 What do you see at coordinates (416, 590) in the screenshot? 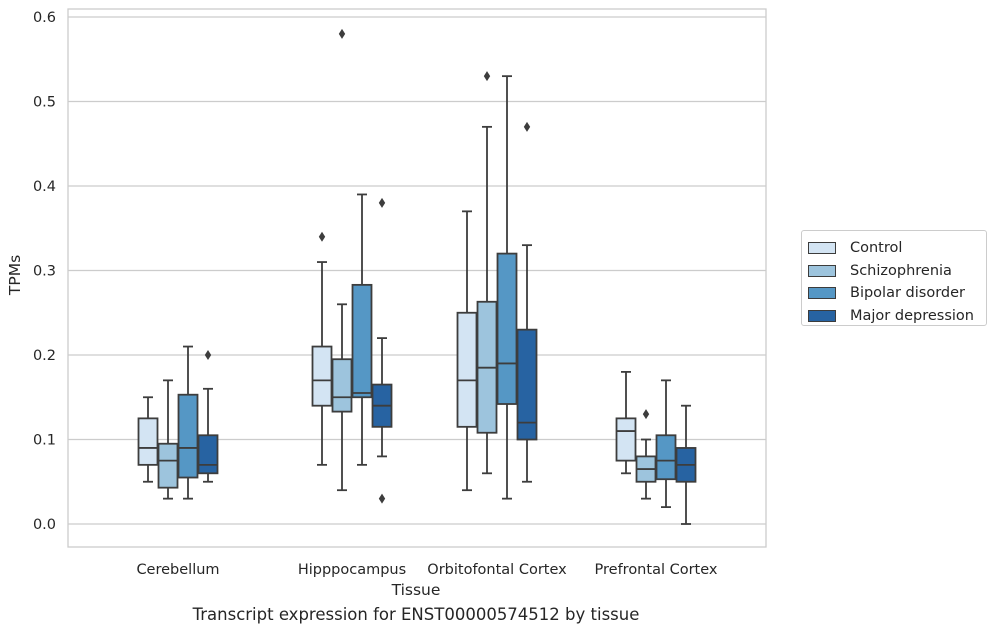
I see `x-axis-label: Tissue` at bounding box center [416, 590].